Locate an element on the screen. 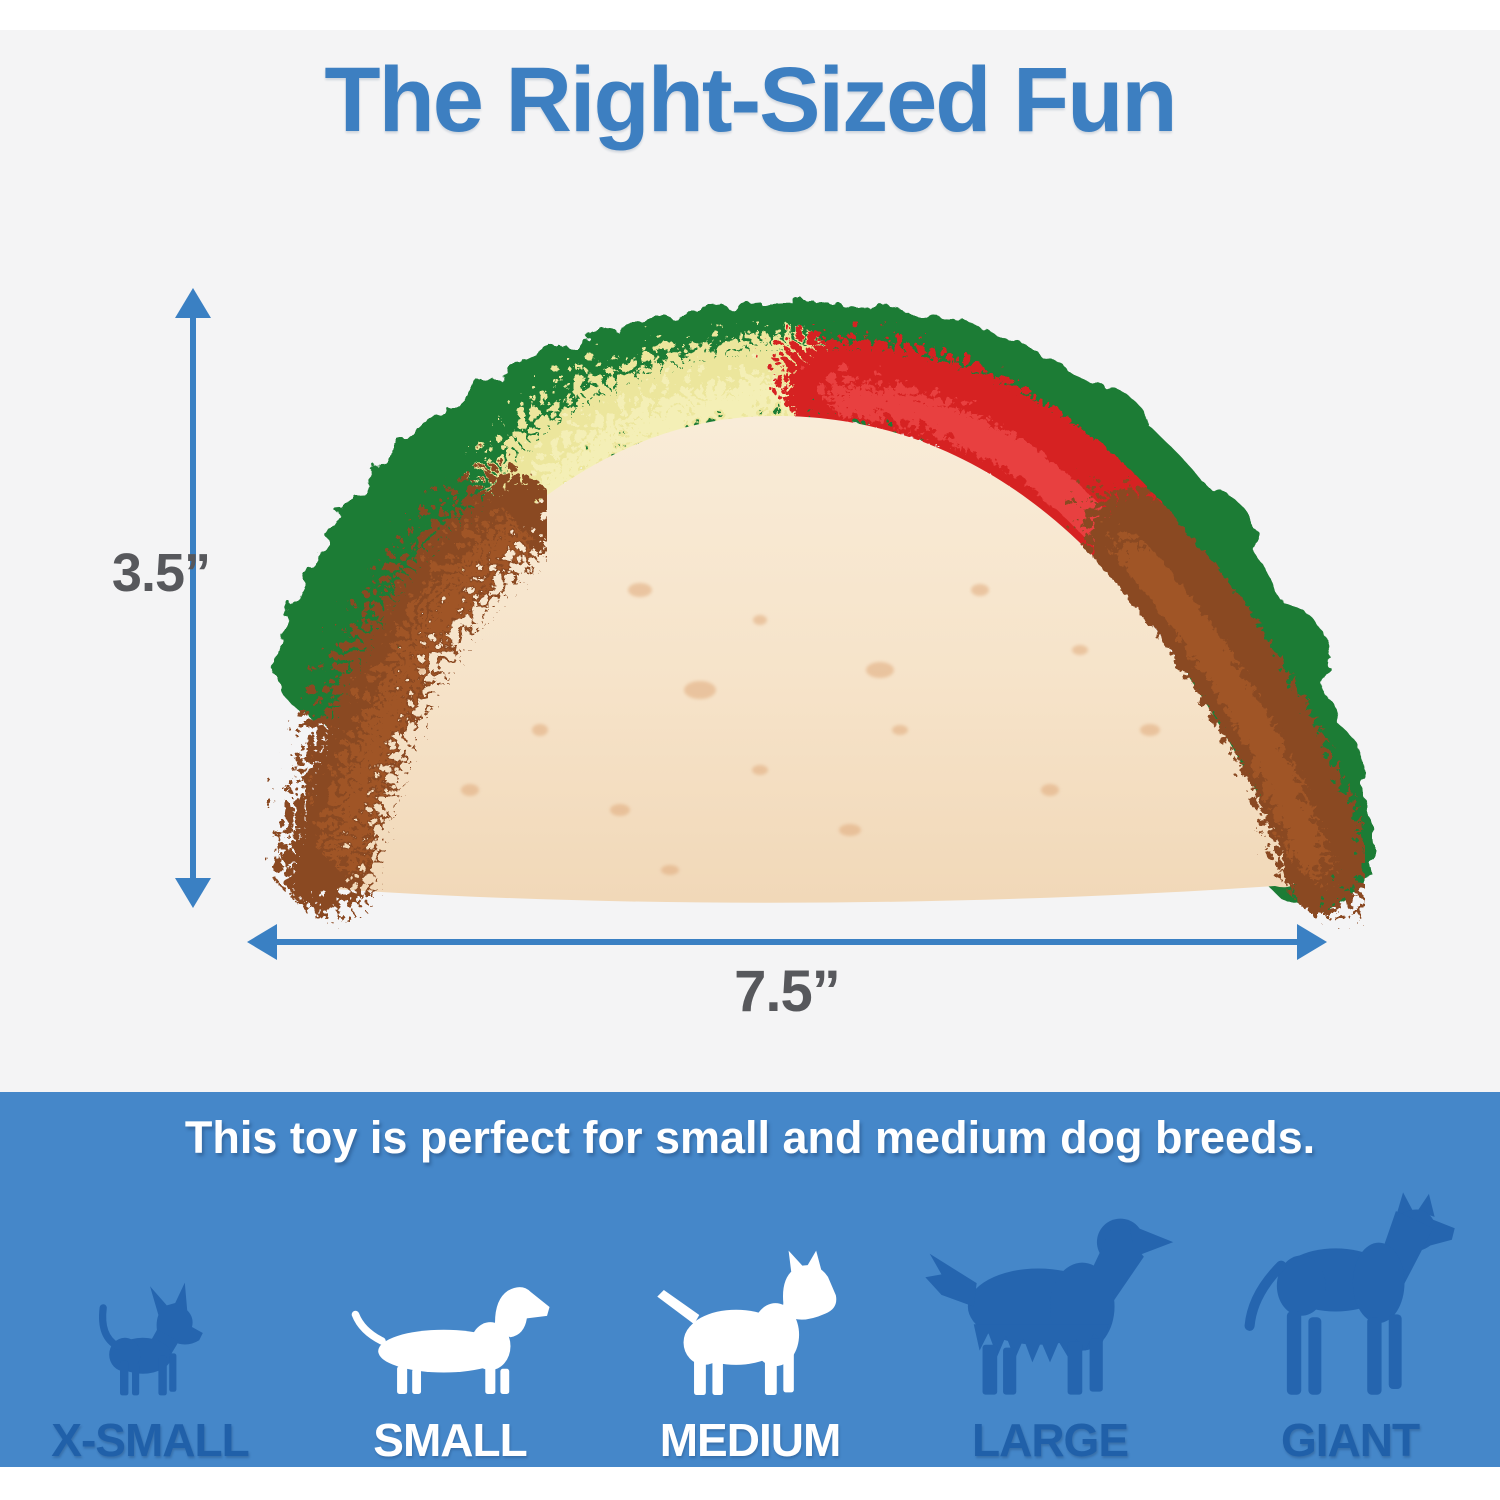  size-col-small: SMALL is located at coordinates (450, 1319).